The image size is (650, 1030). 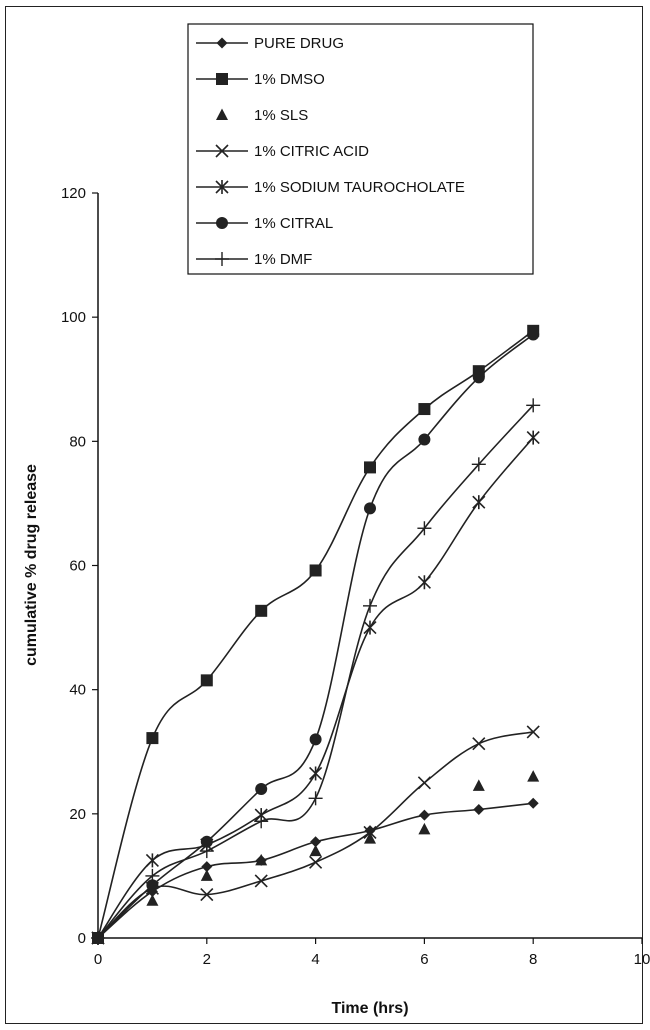 I want to click on legend-label: 1% DMF, so click(x=283, y=259).